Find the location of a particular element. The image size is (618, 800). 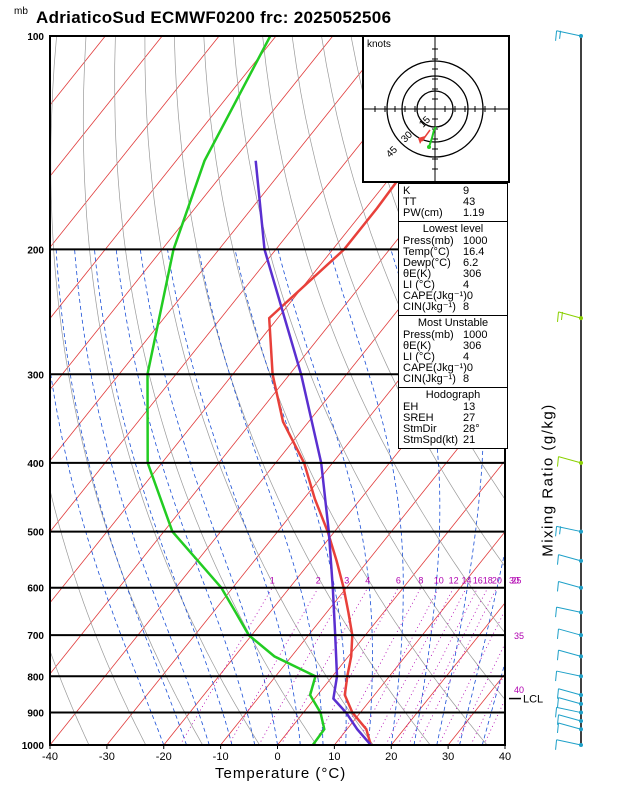

hodograph-indices-header: Hodograph is located at coordinates (453, 395).